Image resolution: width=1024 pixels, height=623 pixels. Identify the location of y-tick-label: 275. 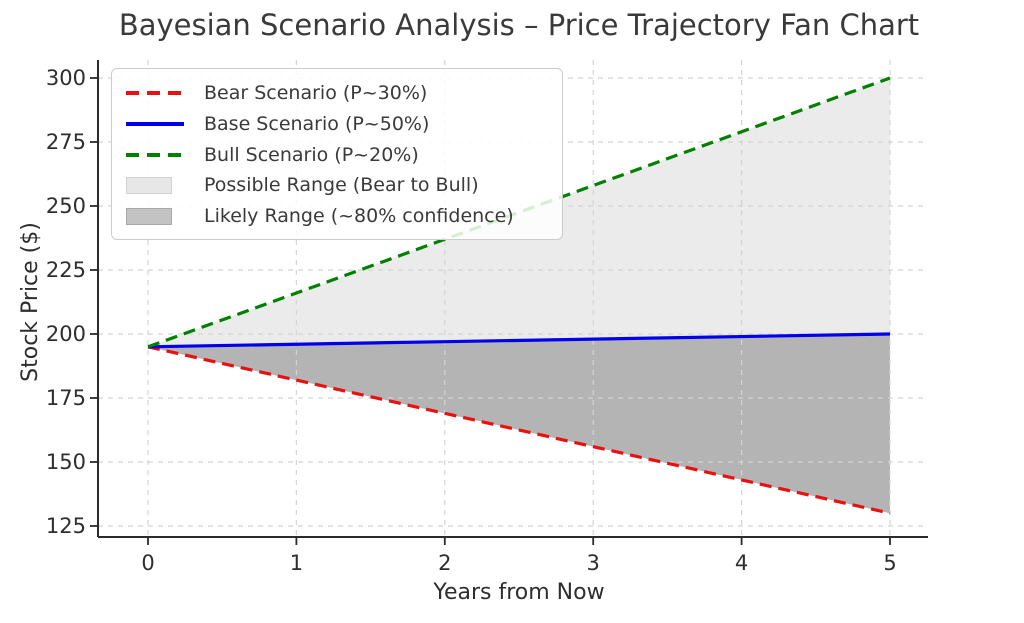
(66, 142).